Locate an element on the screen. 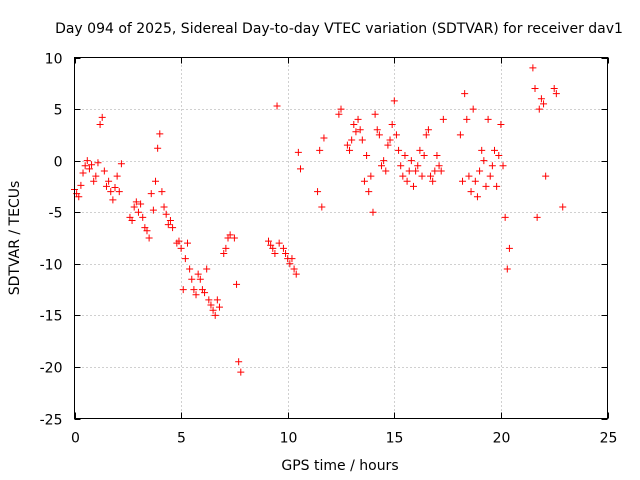 This screenshot has width=640, height=480. y-tick-label: 5 is located at coordinates (58, 111).